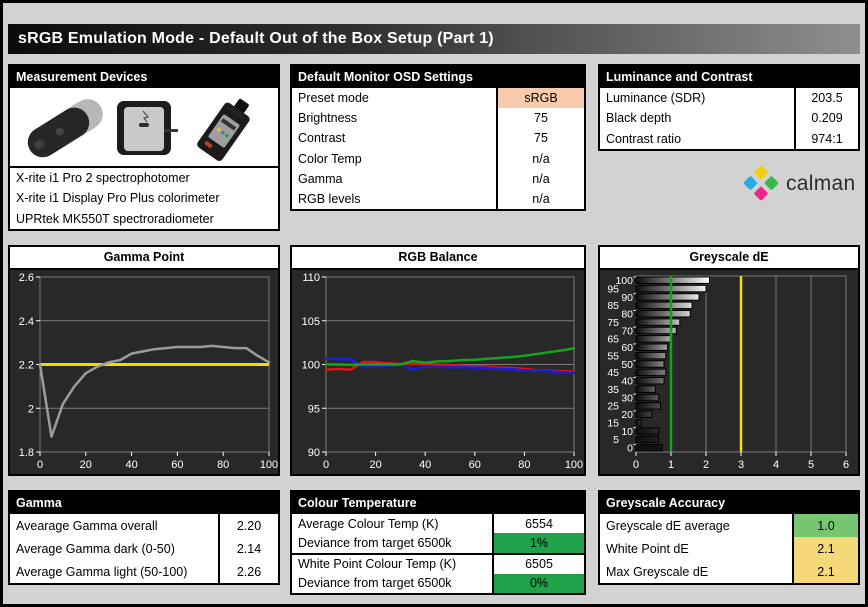 The image size is (868, 607). I want to click on osd-settings-header: Default Monitor OSD Settings, so click(438, 77).